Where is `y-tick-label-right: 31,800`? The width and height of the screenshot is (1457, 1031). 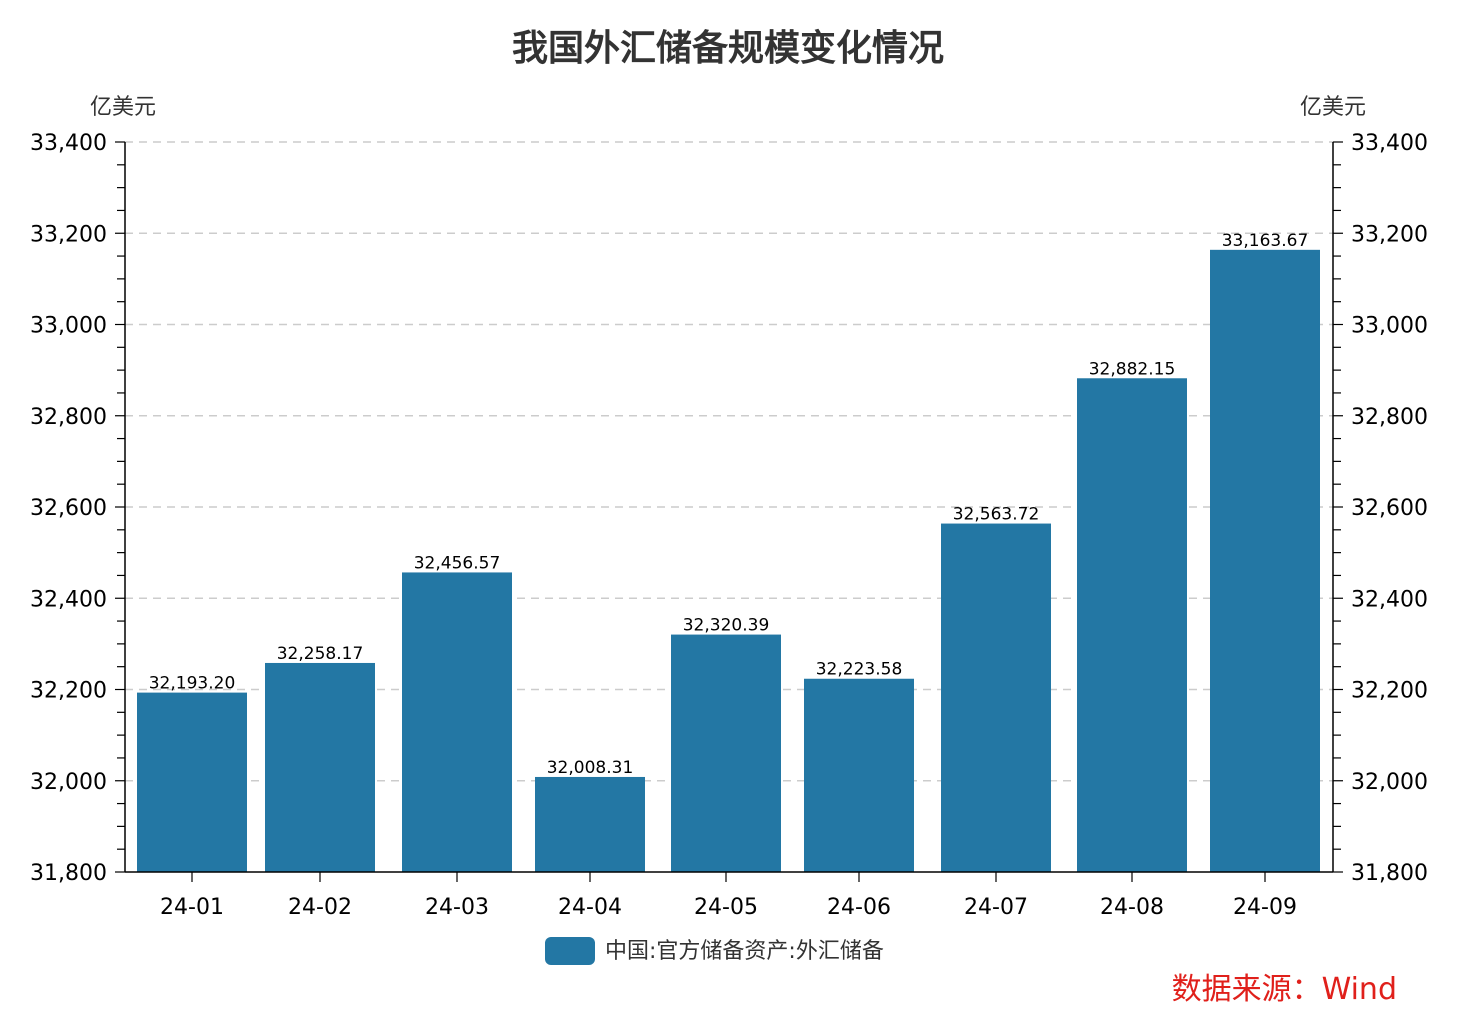 y-tick-label-right: 31,800 is located at coordinates (1389, 873).